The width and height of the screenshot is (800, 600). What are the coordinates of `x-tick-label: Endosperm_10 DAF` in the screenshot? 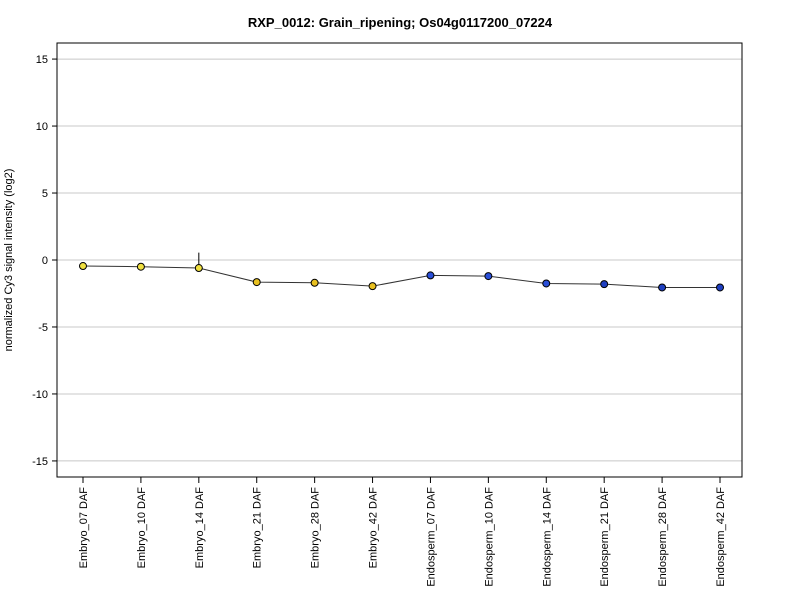 It's located at (489, 537).